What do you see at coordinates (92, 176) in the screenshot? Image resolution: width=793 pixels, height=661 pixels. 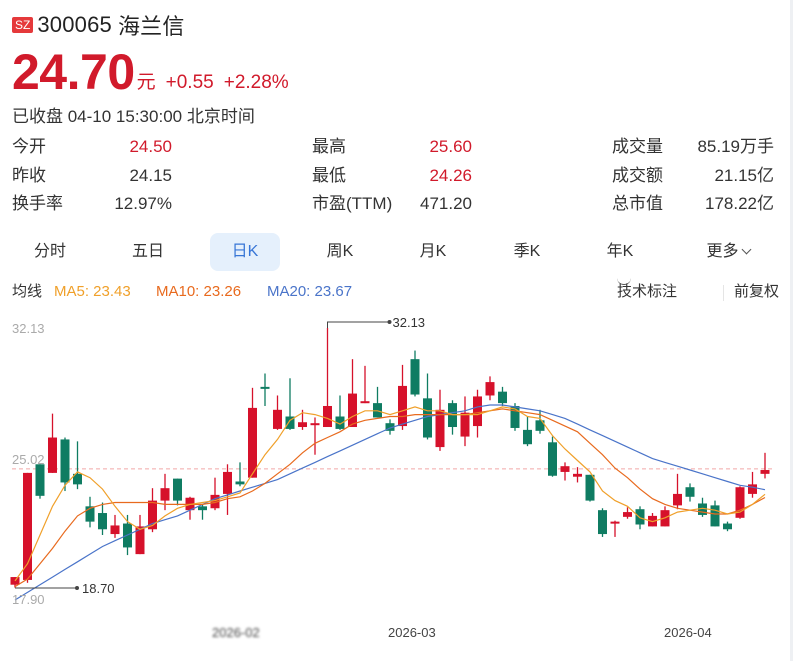 I see `stat-prev-close: 昨收 24.15` at bounding box center [92, 176].